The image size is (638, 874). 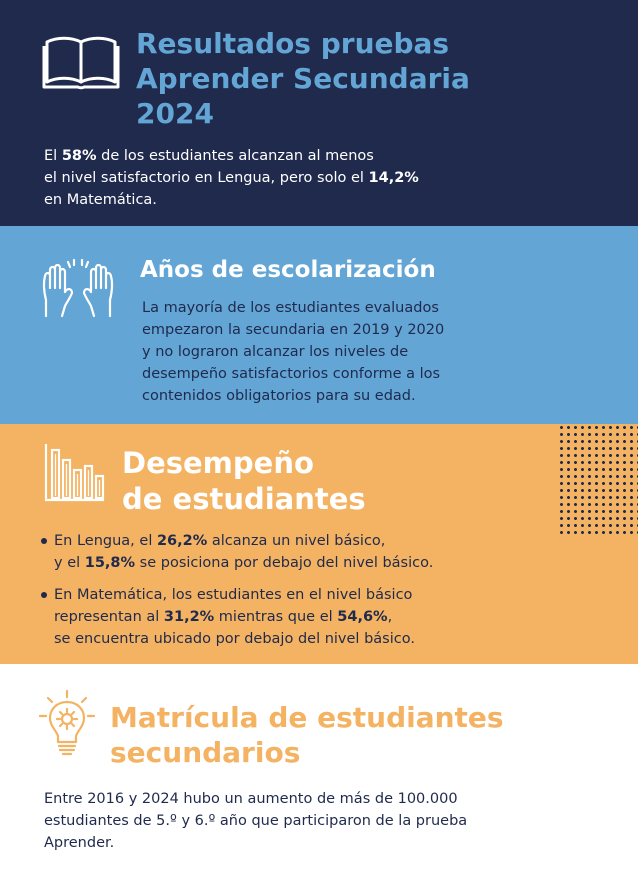 What do you see at coordinates (100, 200) in the screenshot?
I see `summary-text: en Matemática.` at bounding box center [100, 200].